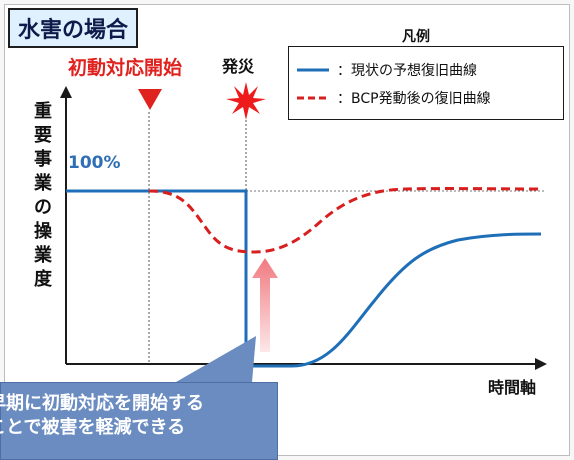 Image resolution: width=574 pixels, height=460 pixels. I want to click on y-axis-char: 要, so click(43, 135).